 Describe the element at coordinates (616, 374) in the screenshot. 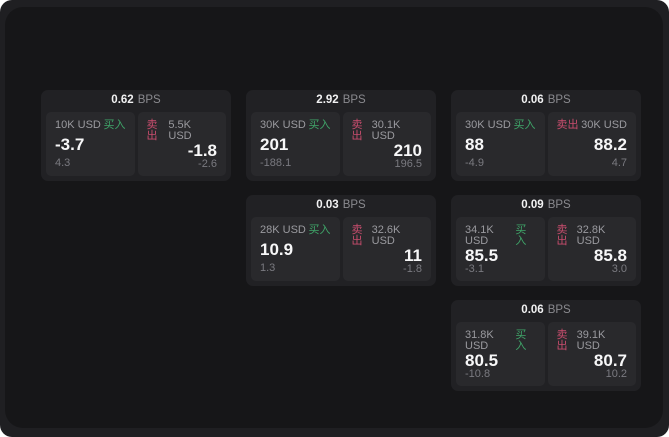

I see `sell-sub-value: 10.2` at that location.